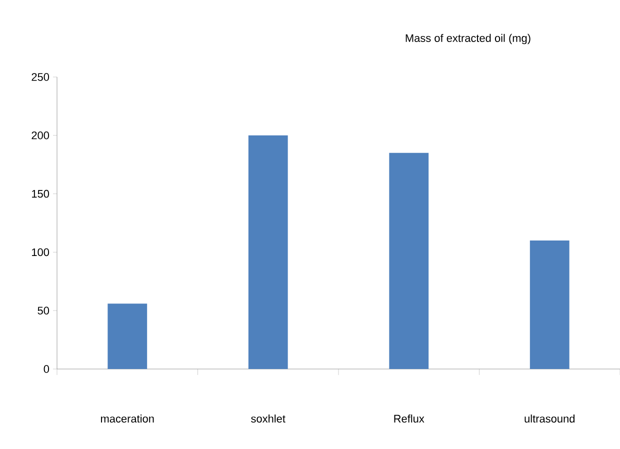  I want to click on y-tick-label: 0, so click(47, 369).